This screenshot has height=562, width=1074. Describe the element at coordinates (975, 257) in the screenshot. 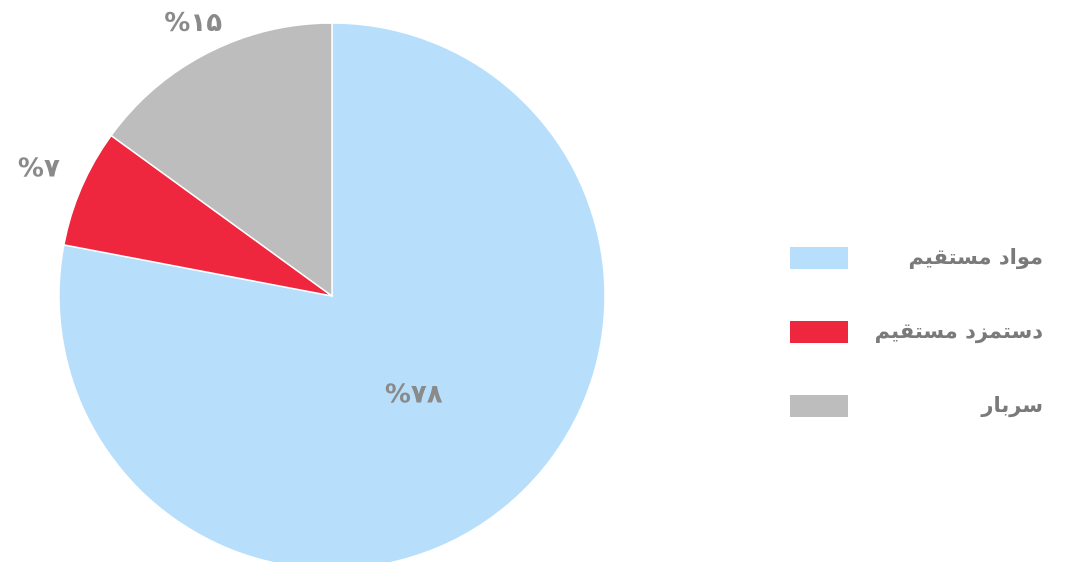

I see `legend-label: مواد مستقیم` at that location.